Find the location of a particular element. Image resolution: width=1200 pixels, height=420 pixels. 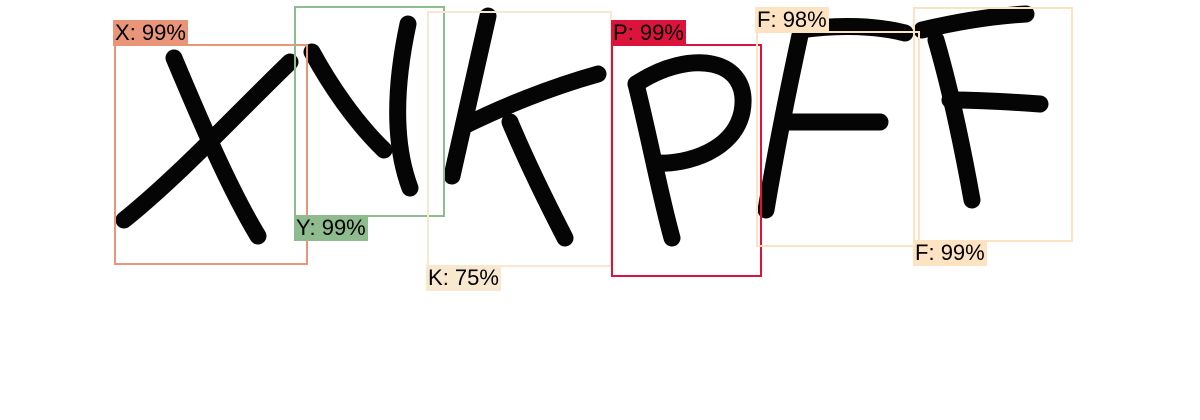

detection-box-p is located at coordinates (686, 160).